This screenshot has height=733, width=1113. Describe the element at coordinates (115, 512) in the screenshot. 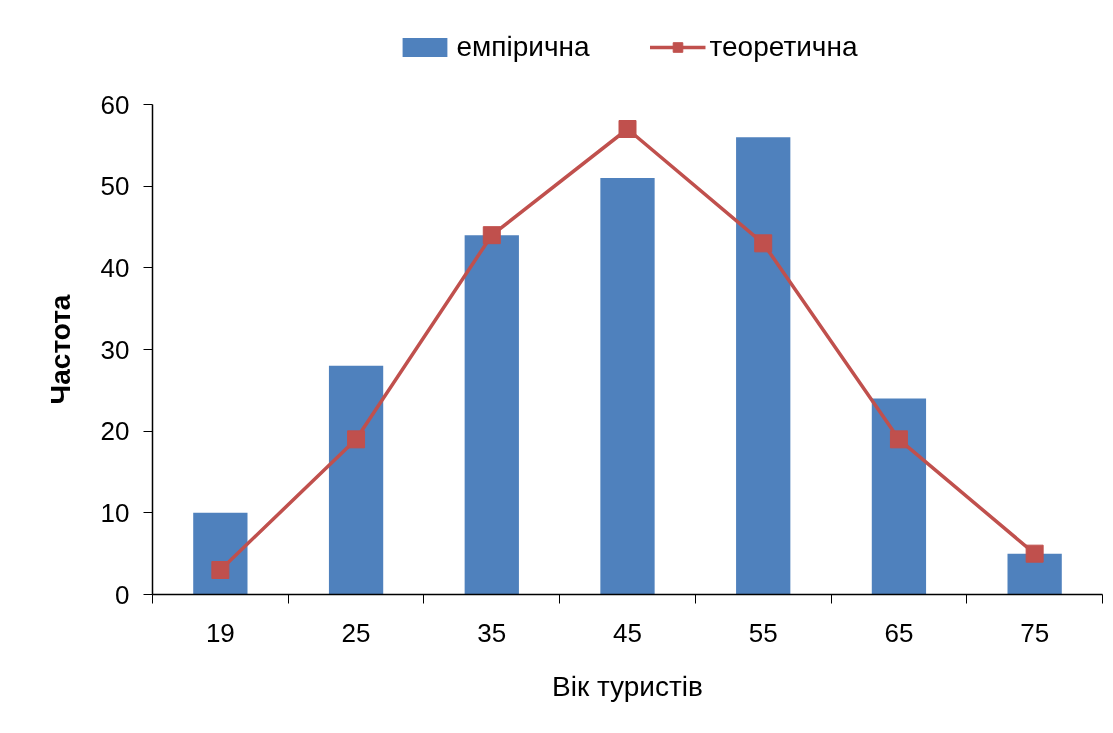

I see `y-tick-label: 10` at that location.